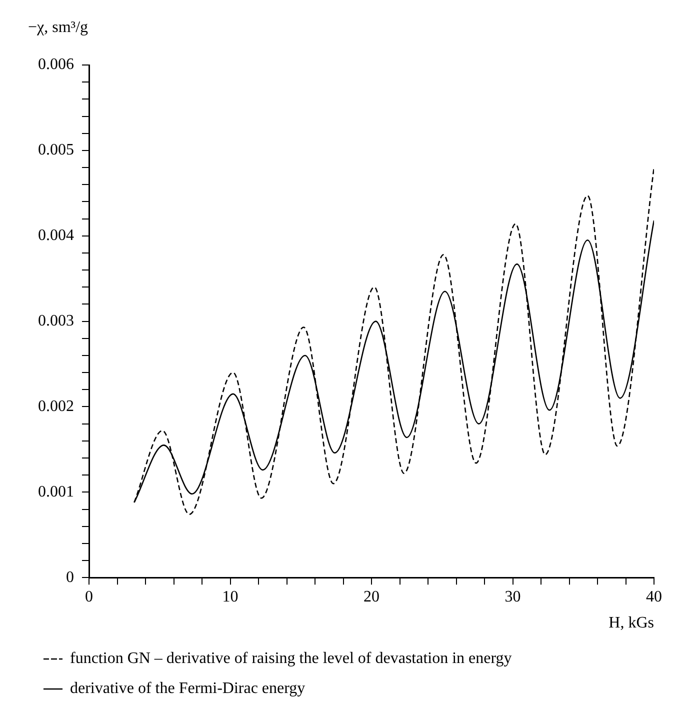 Image resolution: width=680 pixels, height=717 pixels. What do you see at coordinates (56, 406) in the screenshot?
I see `y-tick-label: 0.002` at bounding box center [56, 406].